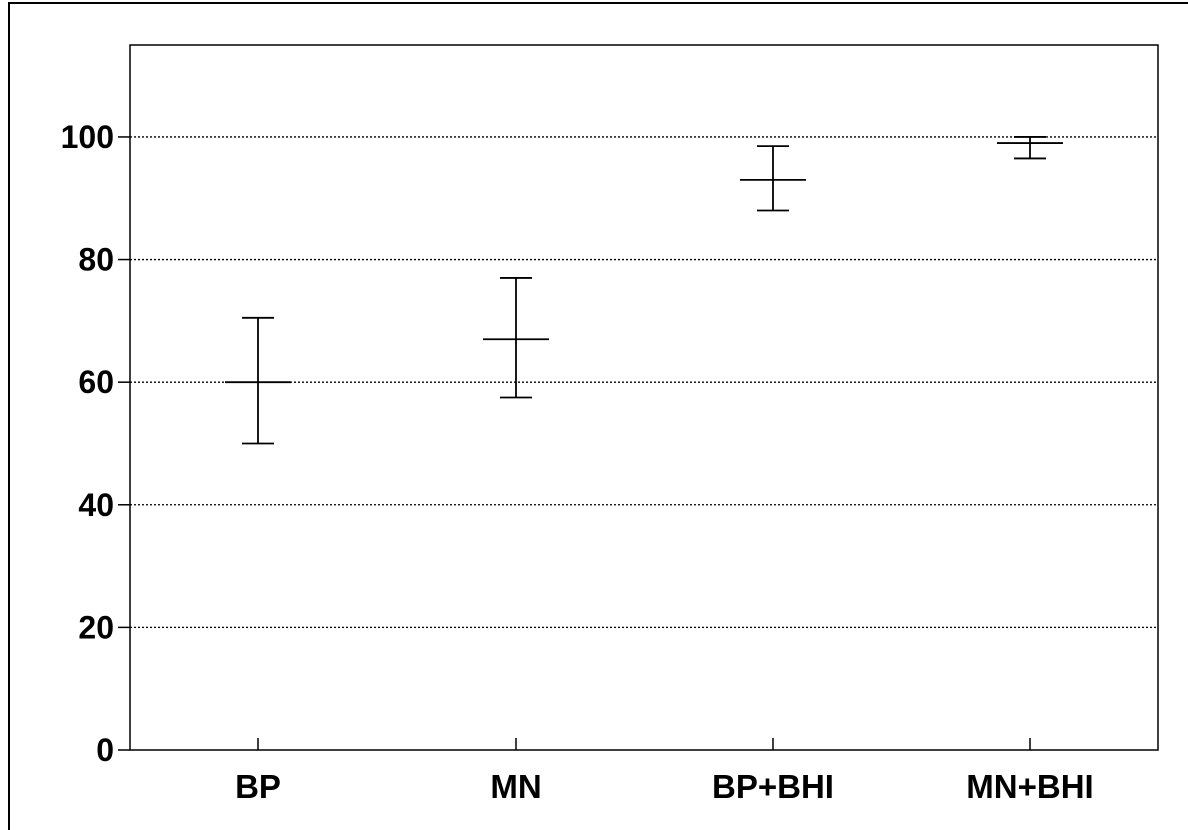 The image size is (1188, 830). Describe the element at coordinates (96, 382) in the screenshot. I see `y-tick-label: 60` at that location.